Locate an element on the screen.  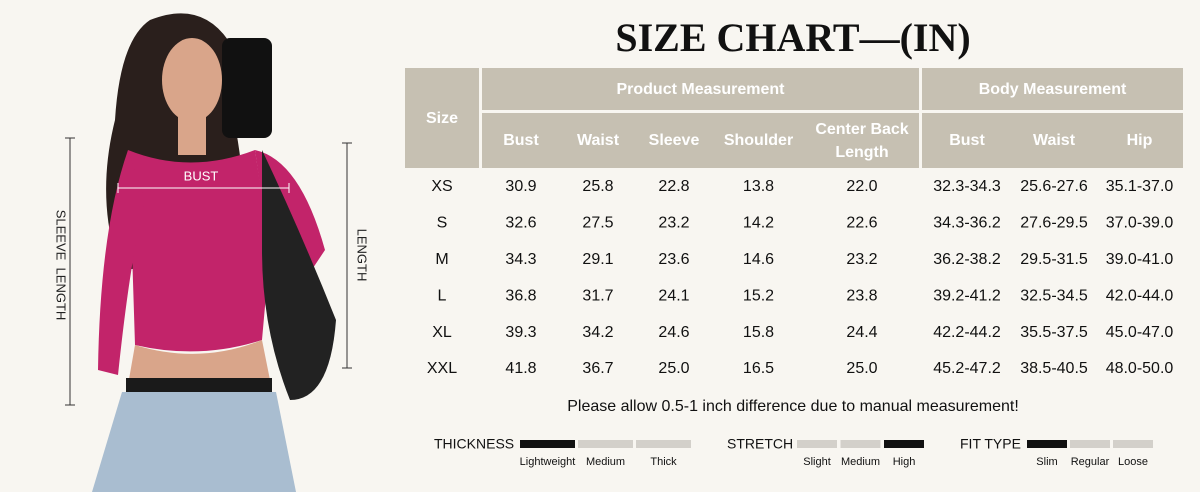
jeans is located at coordinates (194, 442).